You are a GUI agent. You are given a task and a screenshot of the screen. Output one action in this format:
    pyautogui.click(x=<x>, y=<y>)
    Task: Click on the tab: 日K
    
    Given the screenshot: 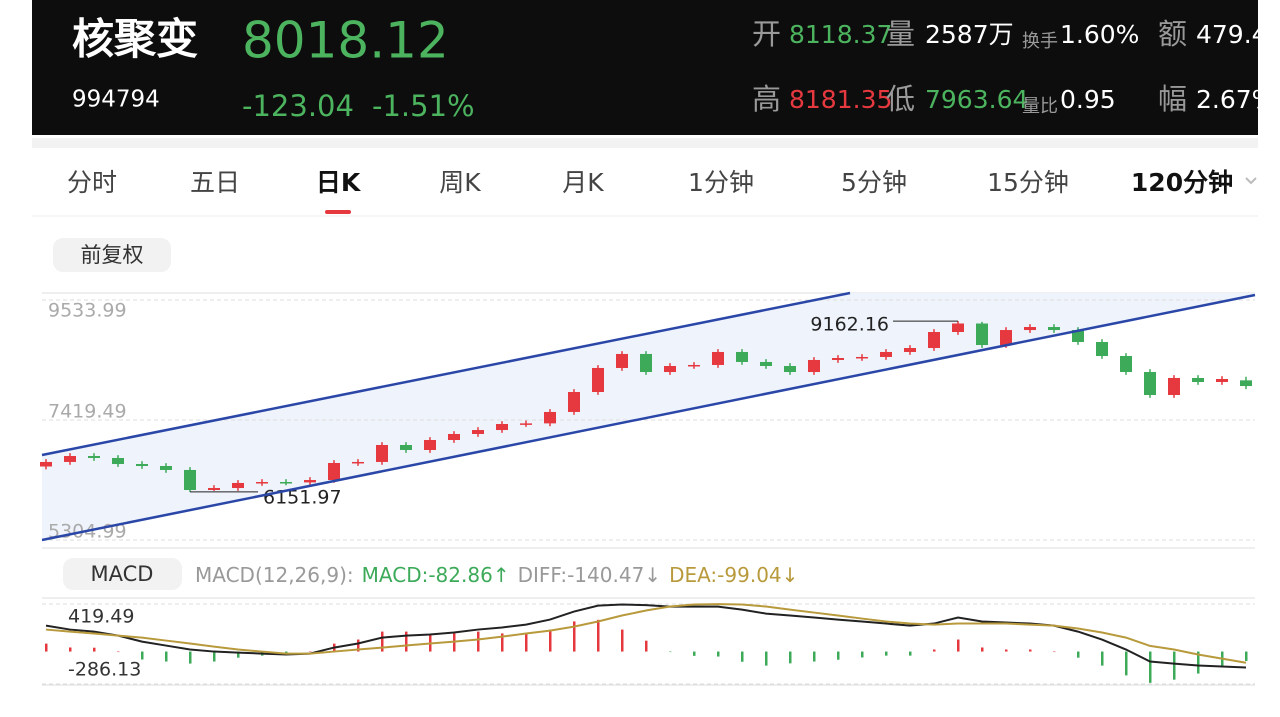 What is the action you would take?
    pyautogui.click(x=339, y=182)
    